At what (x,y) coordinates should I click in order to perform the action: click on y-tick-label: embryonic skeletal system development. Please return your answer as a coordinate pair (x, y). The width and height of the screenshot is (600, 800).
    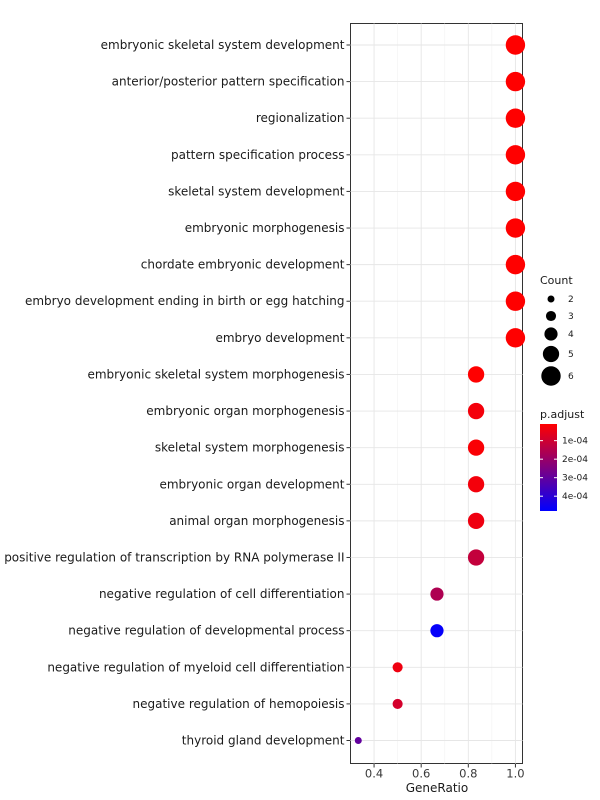
    Looking at the image, I should click on (223, 45).